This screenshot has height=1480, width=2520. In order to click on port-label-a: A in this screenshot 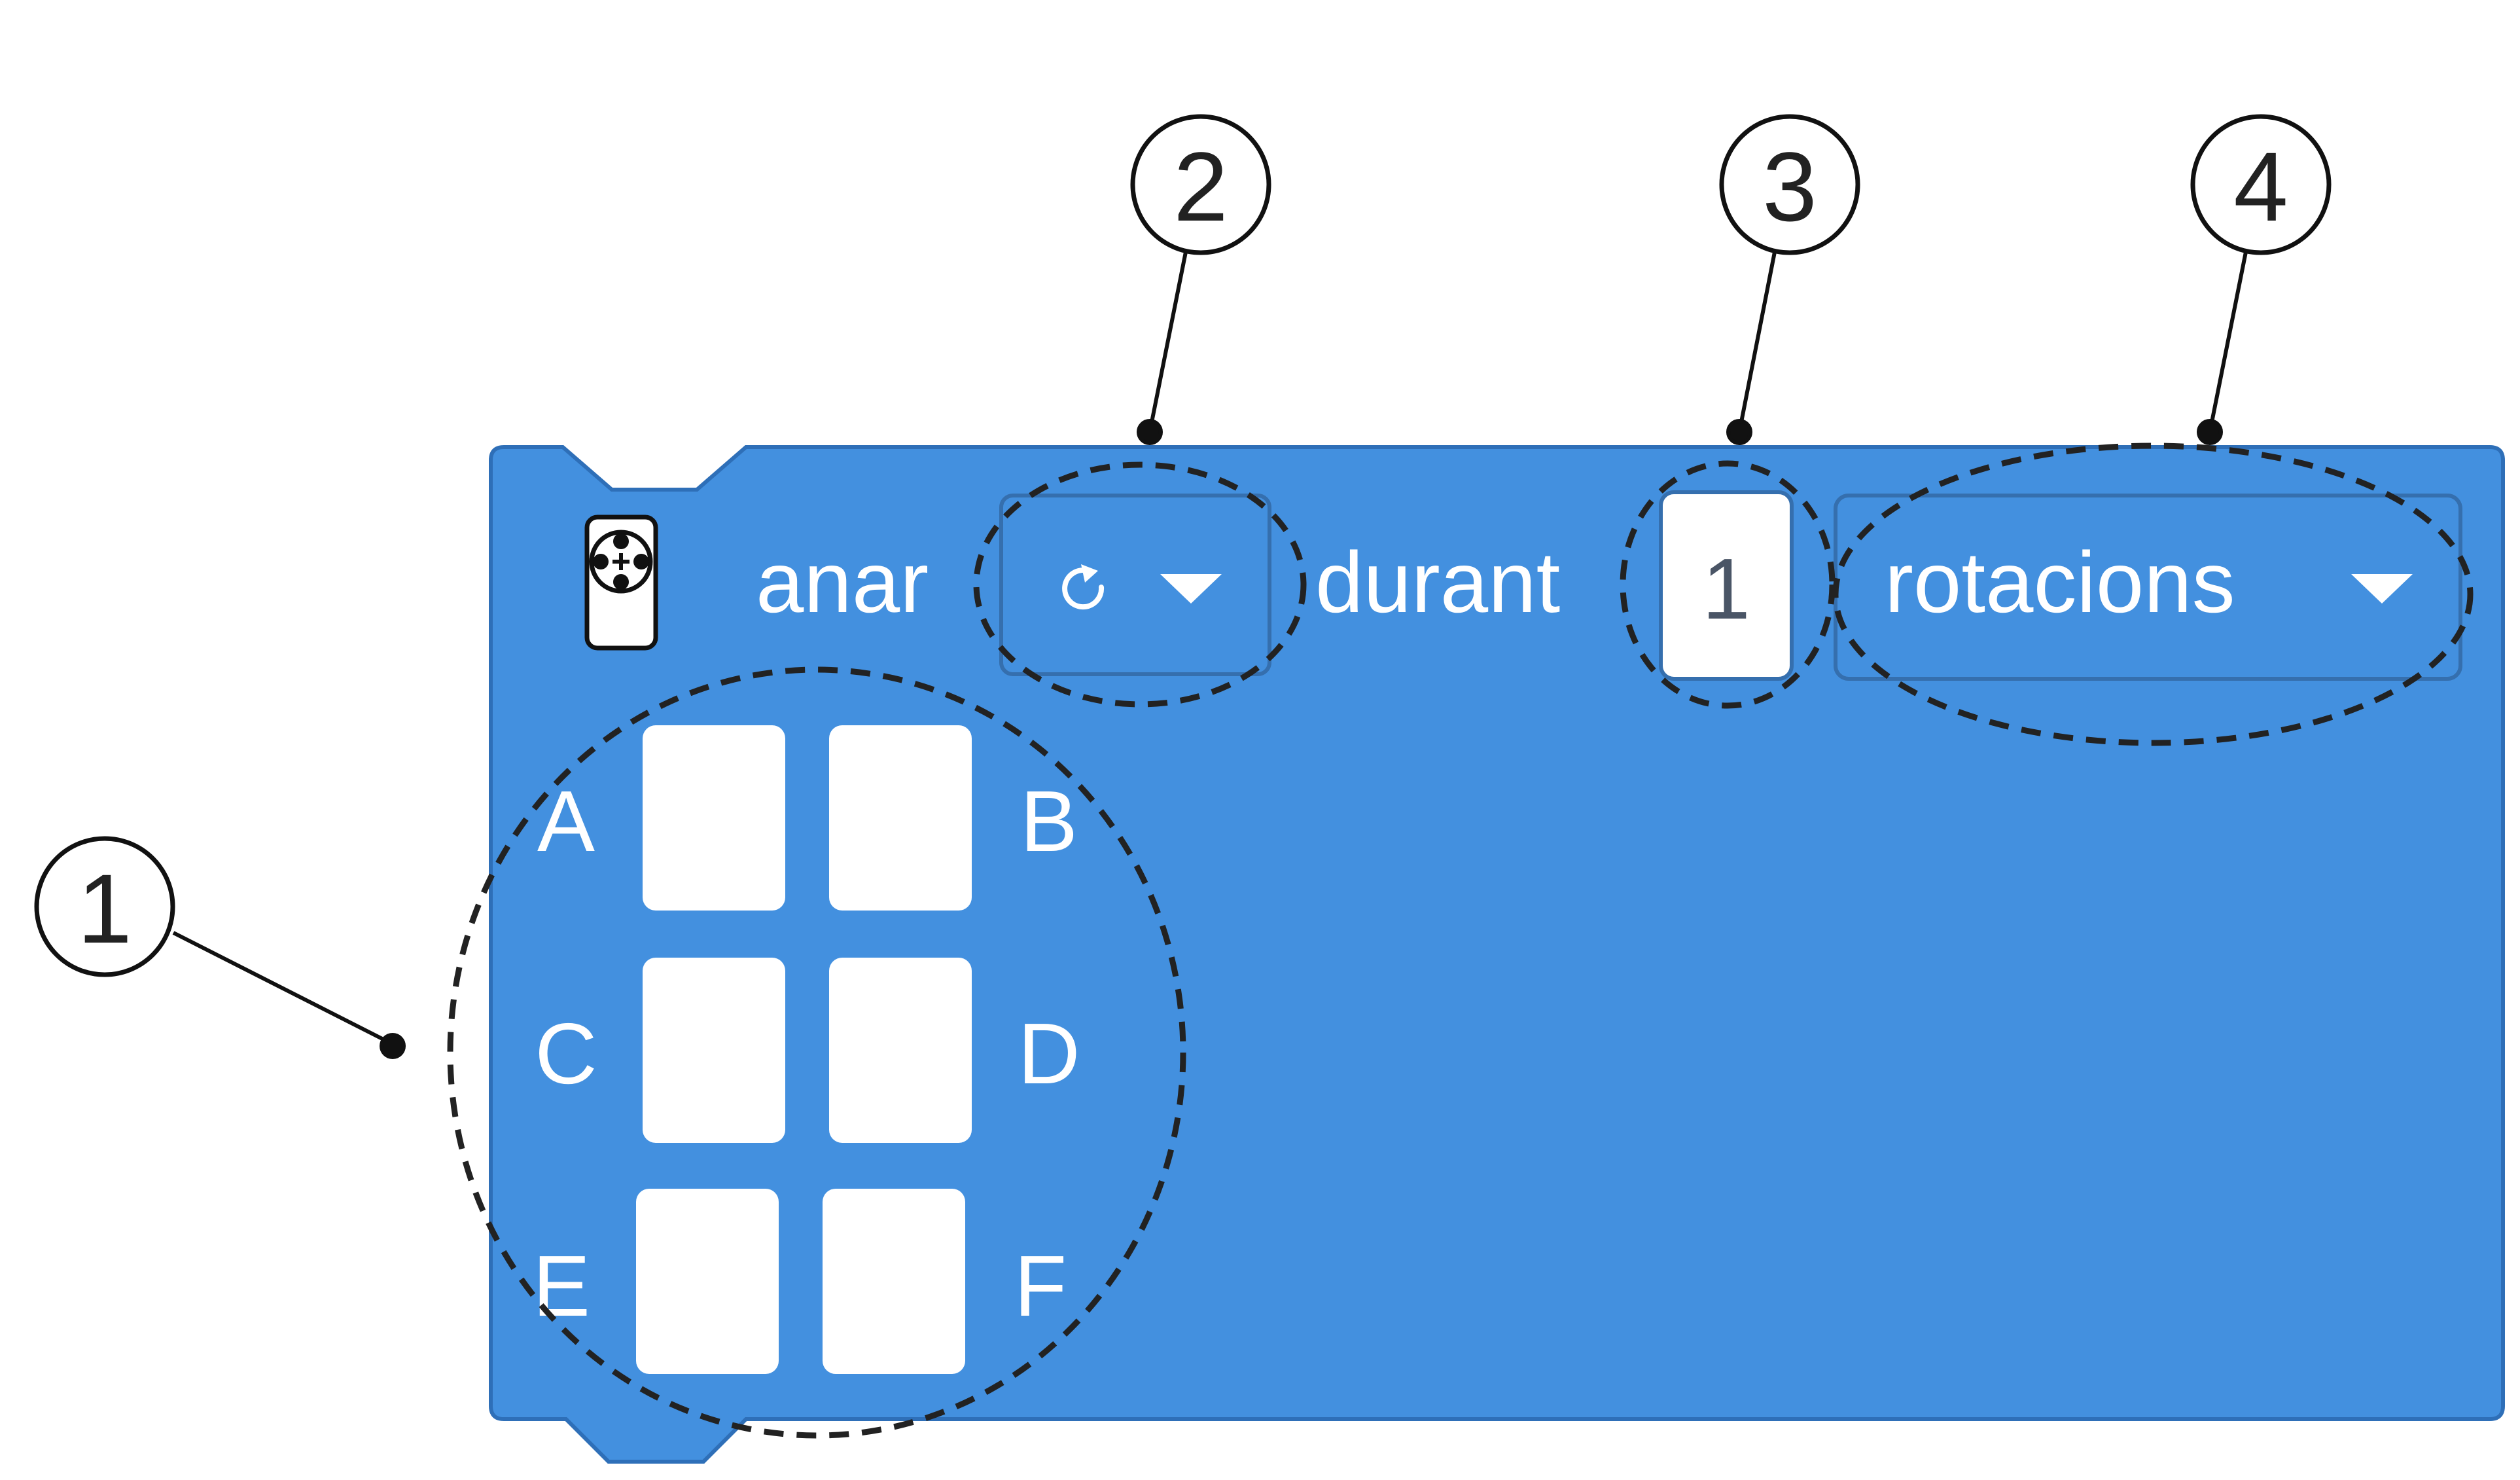, I will do `click(566, 821)`.